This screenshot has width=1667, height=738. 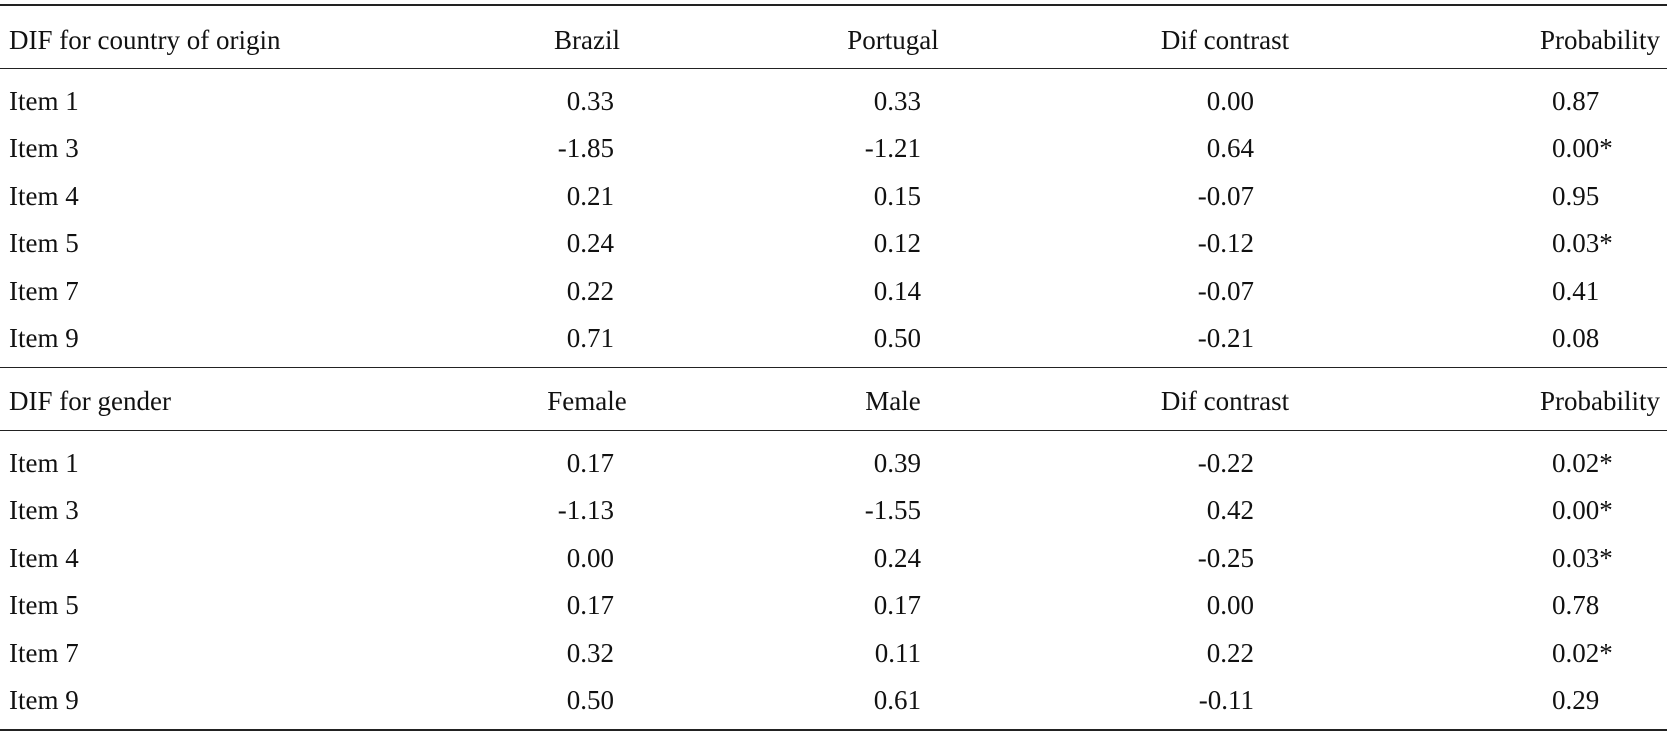 I want to click on table-cell: 0.29, so click(x=1576, y=700).